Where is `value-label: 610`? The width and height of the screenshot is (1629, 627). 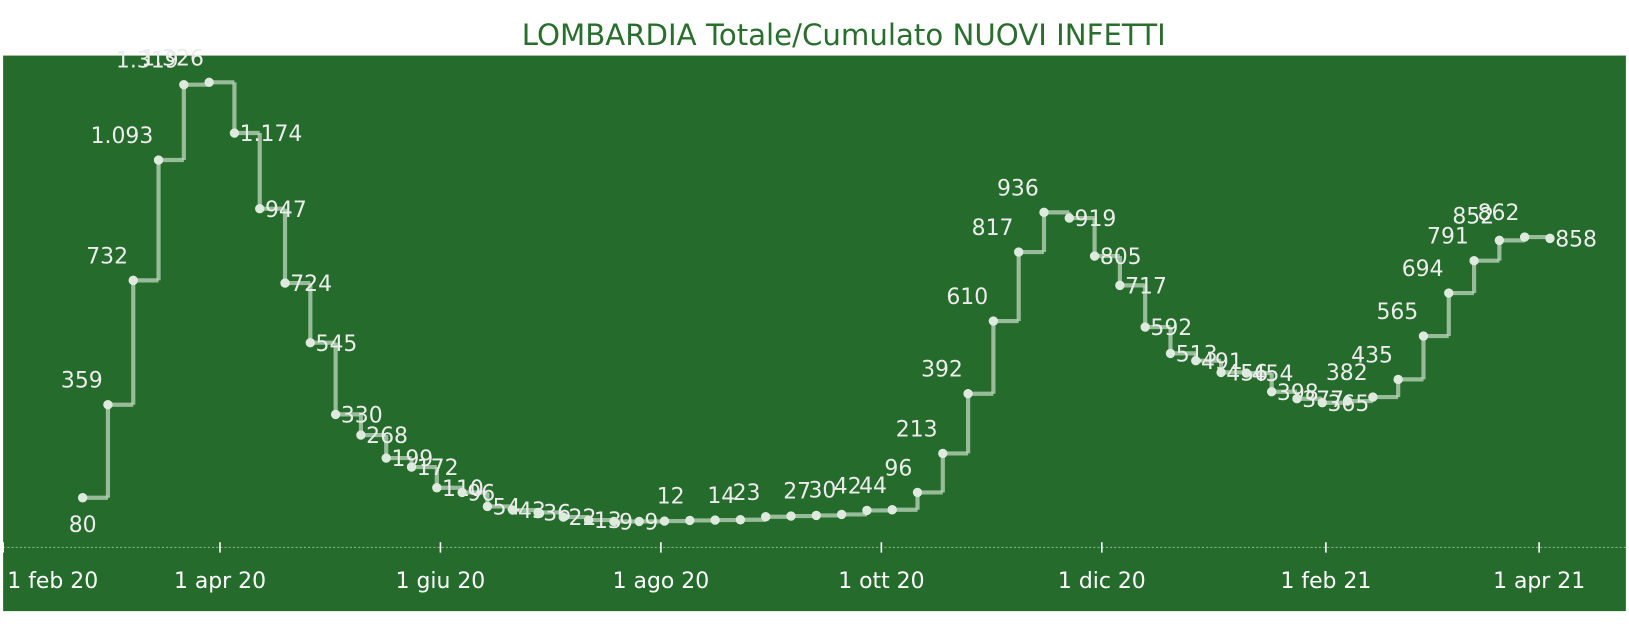 value-label: 610 is located at coordinates (967, 297).